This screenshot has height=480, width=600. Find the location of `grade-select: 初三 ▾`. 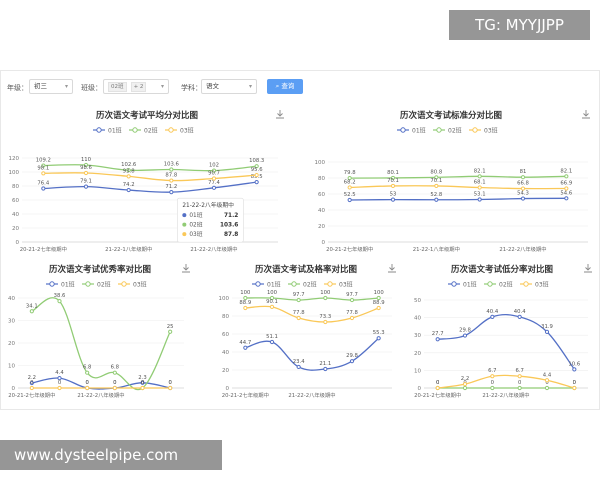

grade-select: 初三 ▾ is located at coordinates (51, 86).